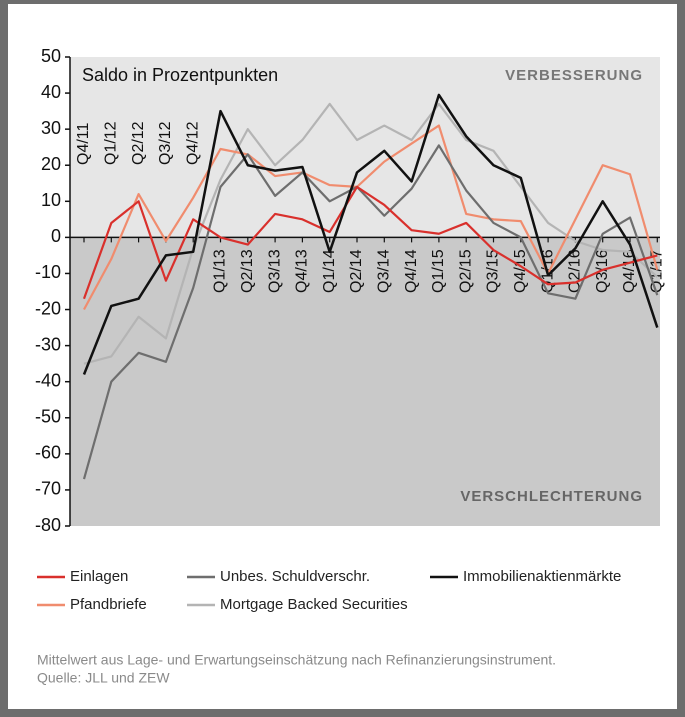 The image size is (685, 717). Describe the element at coordinates (48, 453) in the screenshot. I see `y-tick-label: -60` at that location.